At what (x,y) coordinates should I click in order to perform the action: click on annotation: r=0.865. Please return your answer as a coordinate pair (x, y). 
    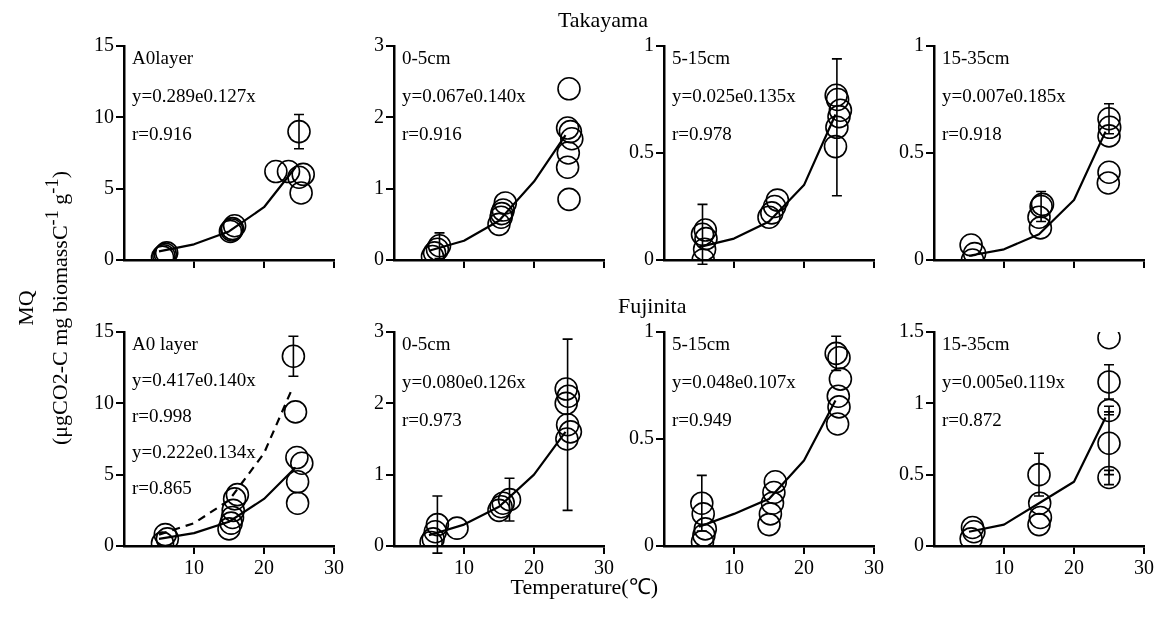
    Looking at the image, I should click on (162, 488).